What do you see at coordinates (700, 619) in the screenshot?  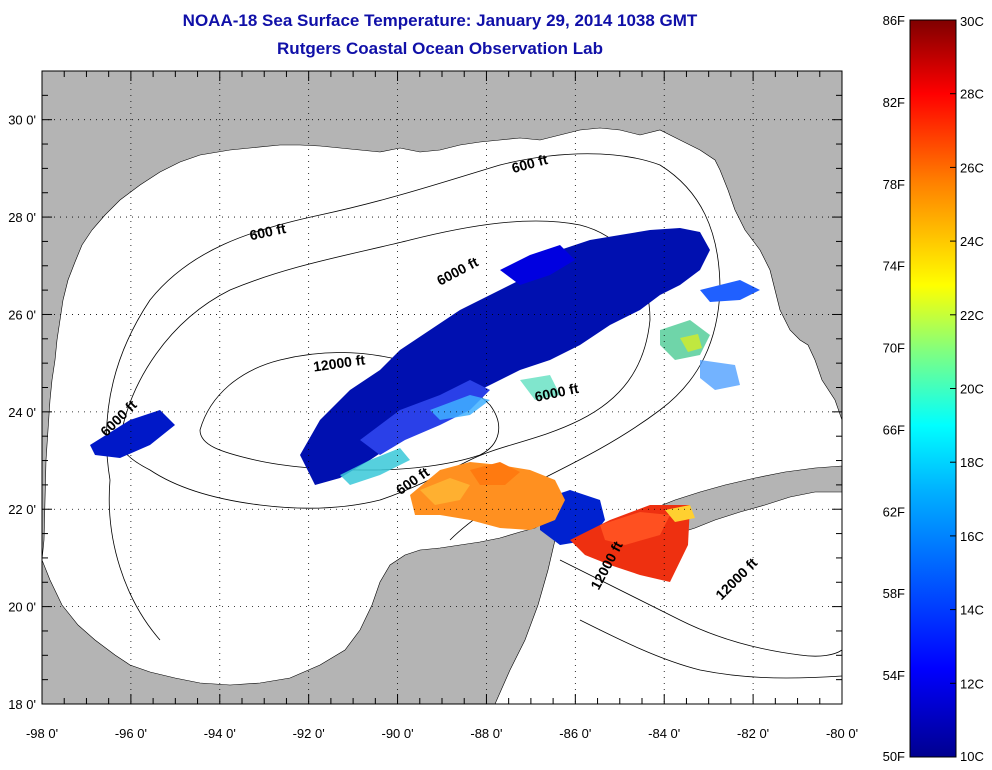 I see `contour-caribbean` at bounding box center [700, 619].